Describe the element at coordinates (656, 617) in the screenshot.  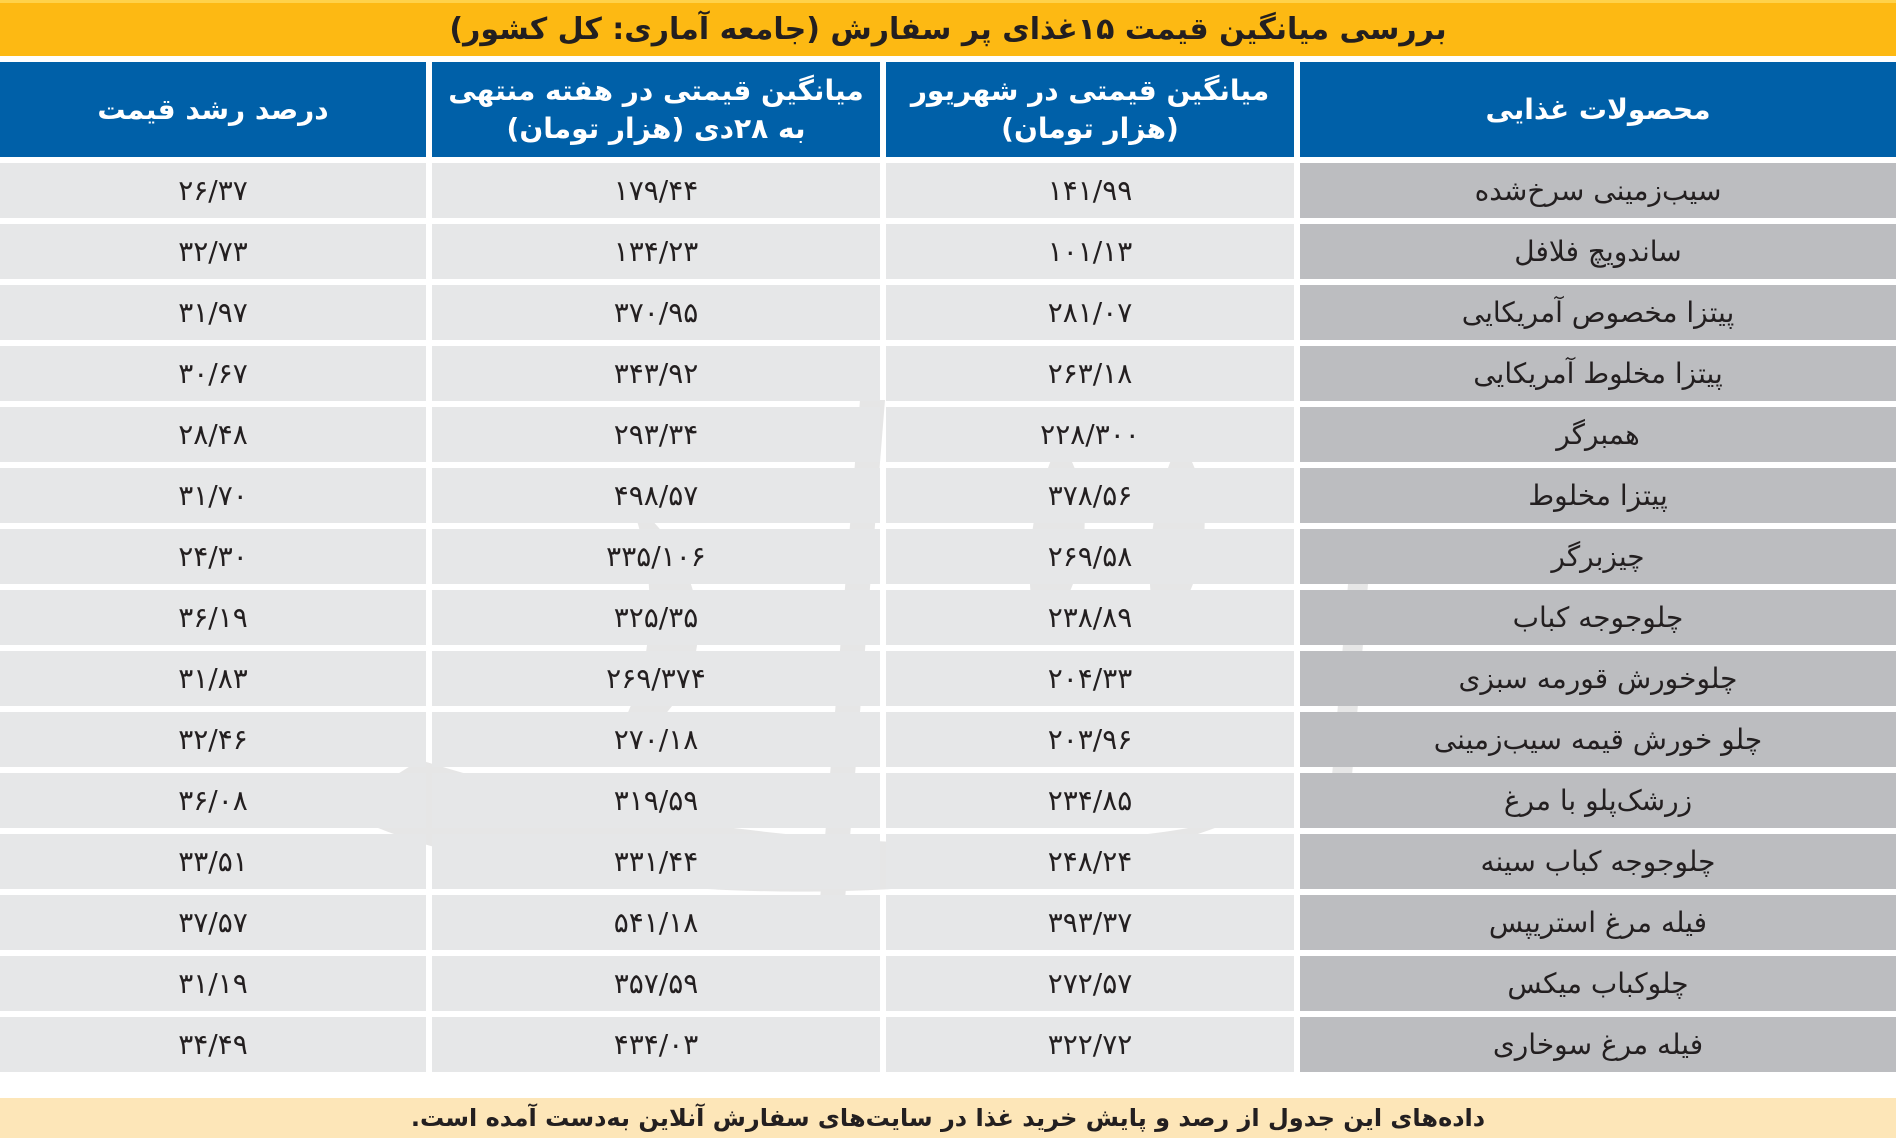
I see `dey-price: ۳۲۵/۳۵` at that location.